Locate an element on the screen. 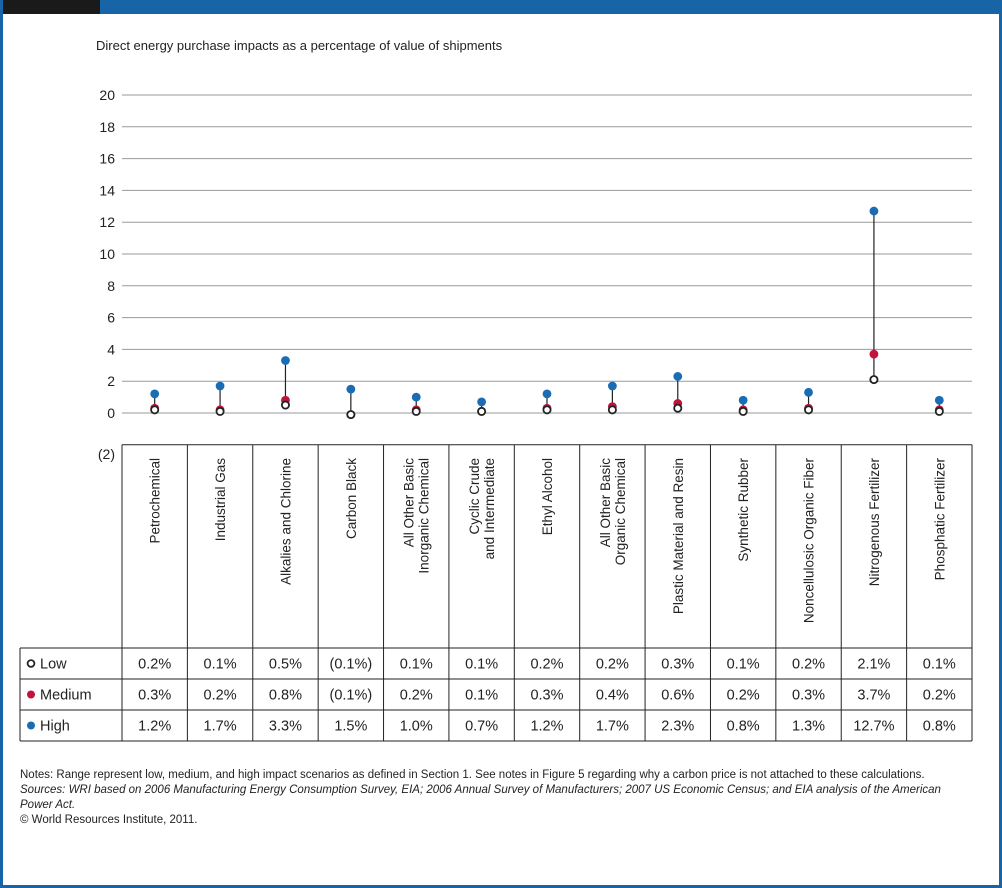 Image resolution: width=1002 pixels, height=888 pixels. y-tick-label: 14 is located at coordinates (107, 190).